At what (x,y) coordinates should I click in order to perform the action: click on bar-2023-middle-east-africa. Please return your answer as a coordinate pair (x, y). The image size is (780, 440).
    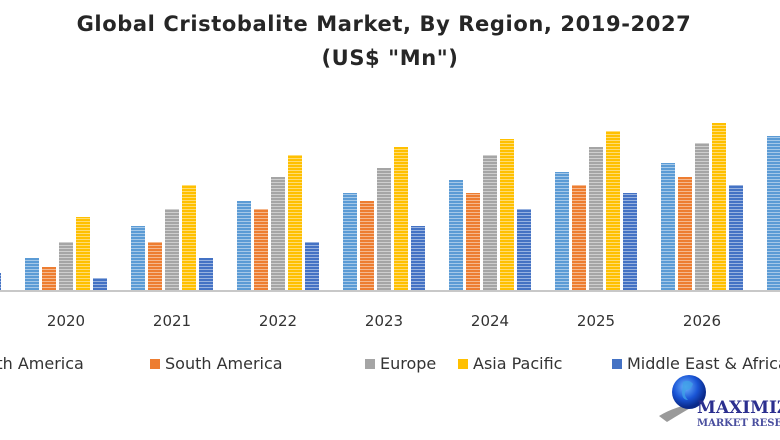
    Looking at the image, I should click on (418, 258).